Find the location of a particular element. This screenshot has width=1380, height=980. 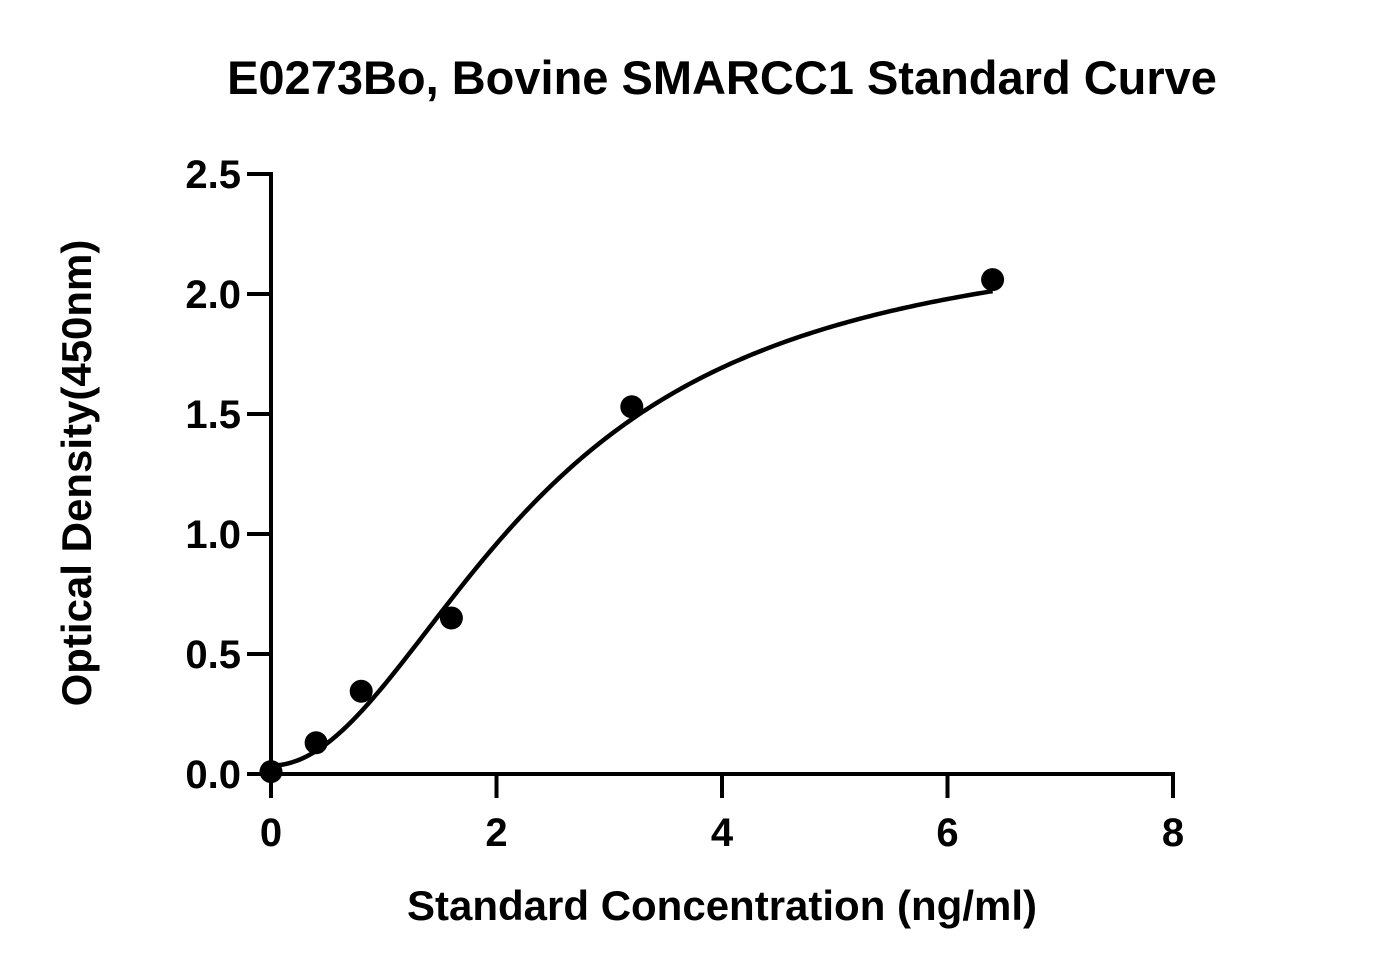

y-tick-label: 0.0 is located at coordinates (213, 775).